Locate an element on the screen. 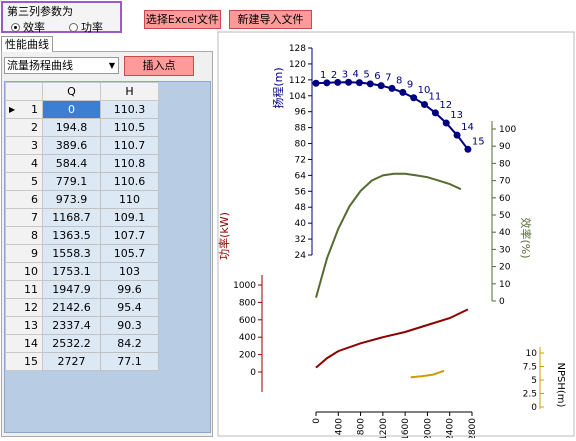  row-header: 10 is located at coordinates (24, 271).